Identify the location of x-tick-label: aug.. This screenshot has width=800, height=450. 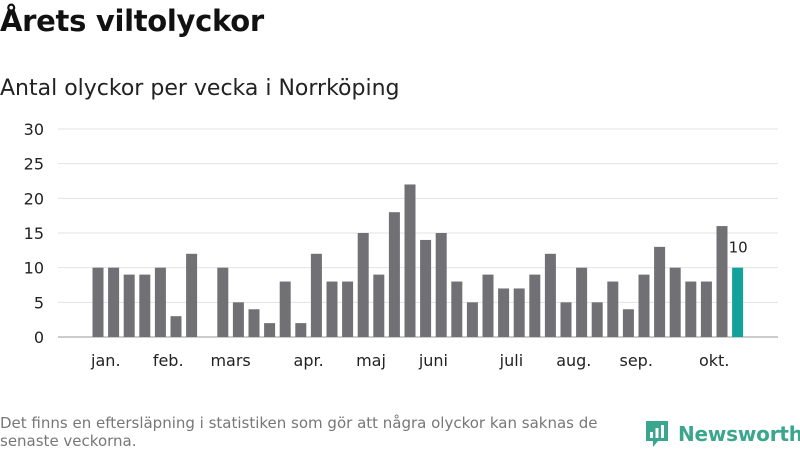
(573, 360).